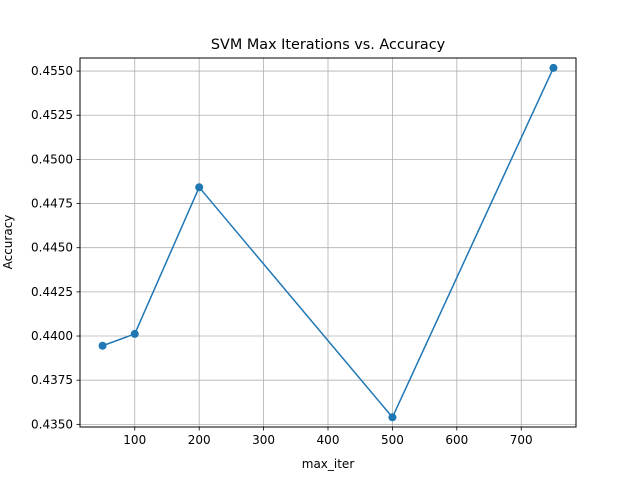 Image resolution: width=640 pixels, height=484 pixels. I want to click on x-tick-label: 300, so click(263, 440).